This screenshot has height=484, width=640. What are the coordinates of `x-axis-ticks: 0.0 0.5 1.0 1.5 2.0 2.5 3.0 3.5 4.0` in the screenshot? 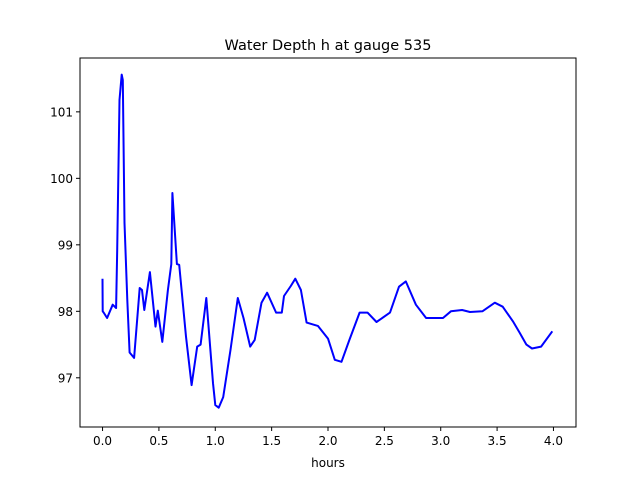 It's located at (328, 437).